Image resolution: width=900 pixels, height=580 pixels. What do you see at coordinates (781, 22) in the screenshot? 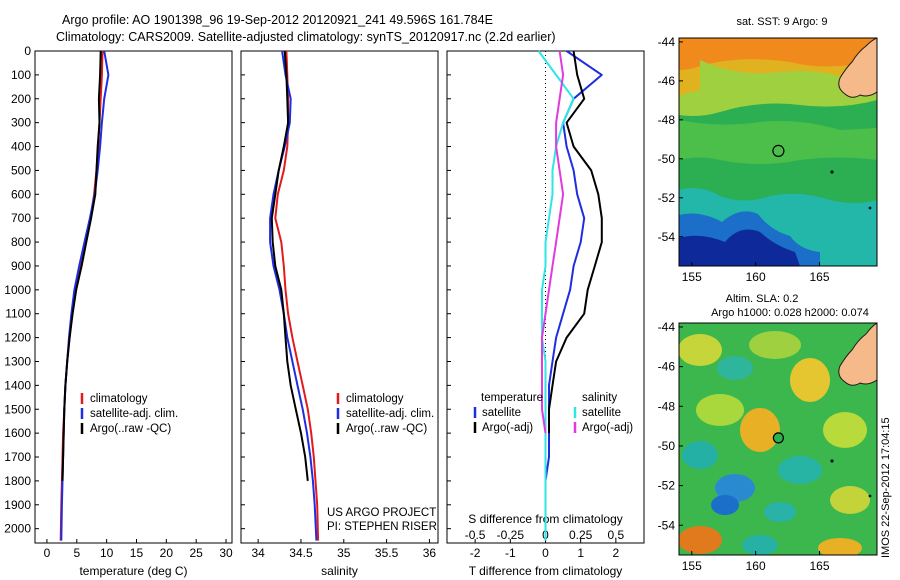
I see `sst-map-title: sat. SST: 9 Argo: 9` at bounding box center [781, 22].